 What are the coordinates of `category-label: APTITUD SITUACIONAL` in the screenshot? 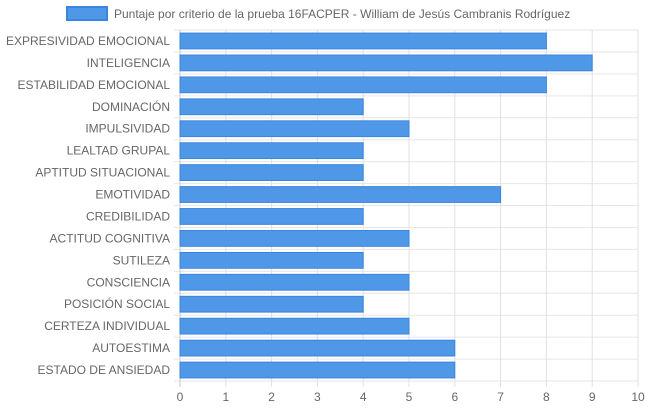 It's located at (102, 173).